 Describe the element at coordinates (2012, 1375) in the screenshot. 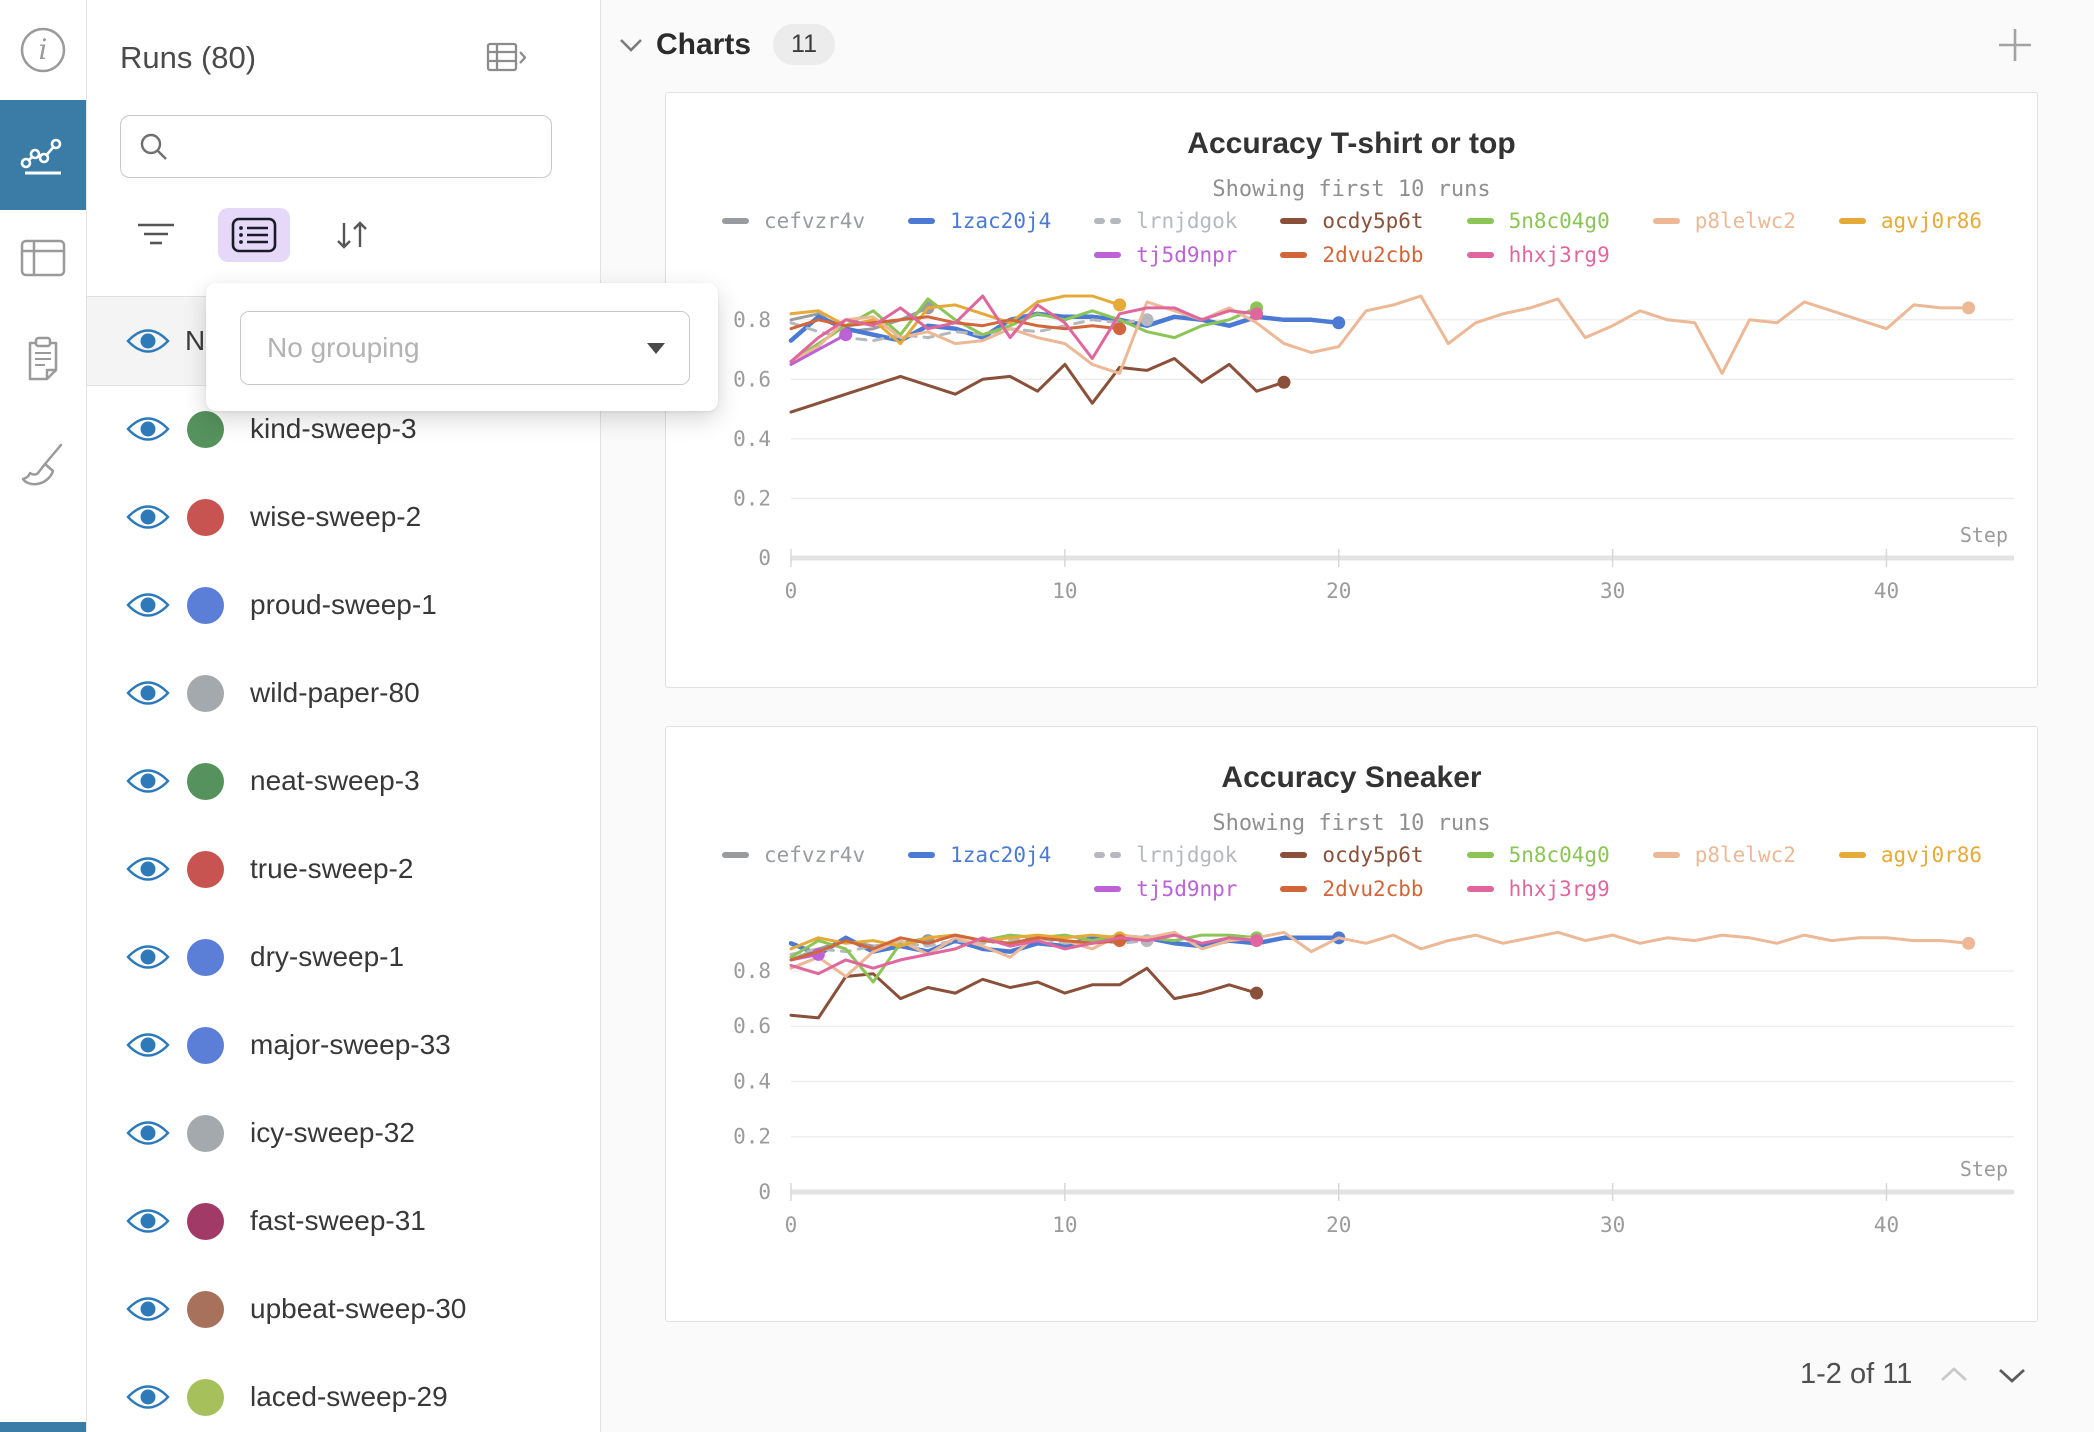

I see `pagination-next-button` at that location.